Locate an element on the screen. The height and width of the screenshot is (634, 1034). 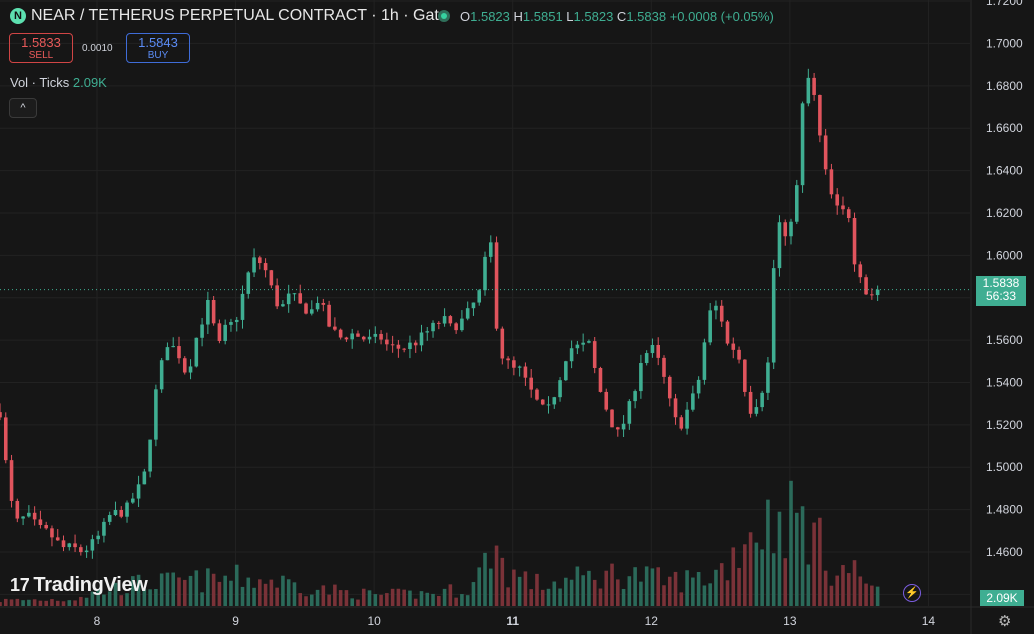
sell-label: SELL is located at coordinates (41, 55).